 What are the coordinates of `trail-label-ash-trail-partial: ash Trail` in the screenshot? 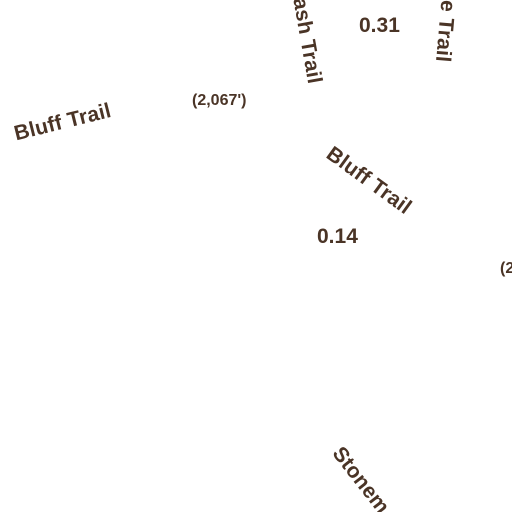 It's located at (307, 43).